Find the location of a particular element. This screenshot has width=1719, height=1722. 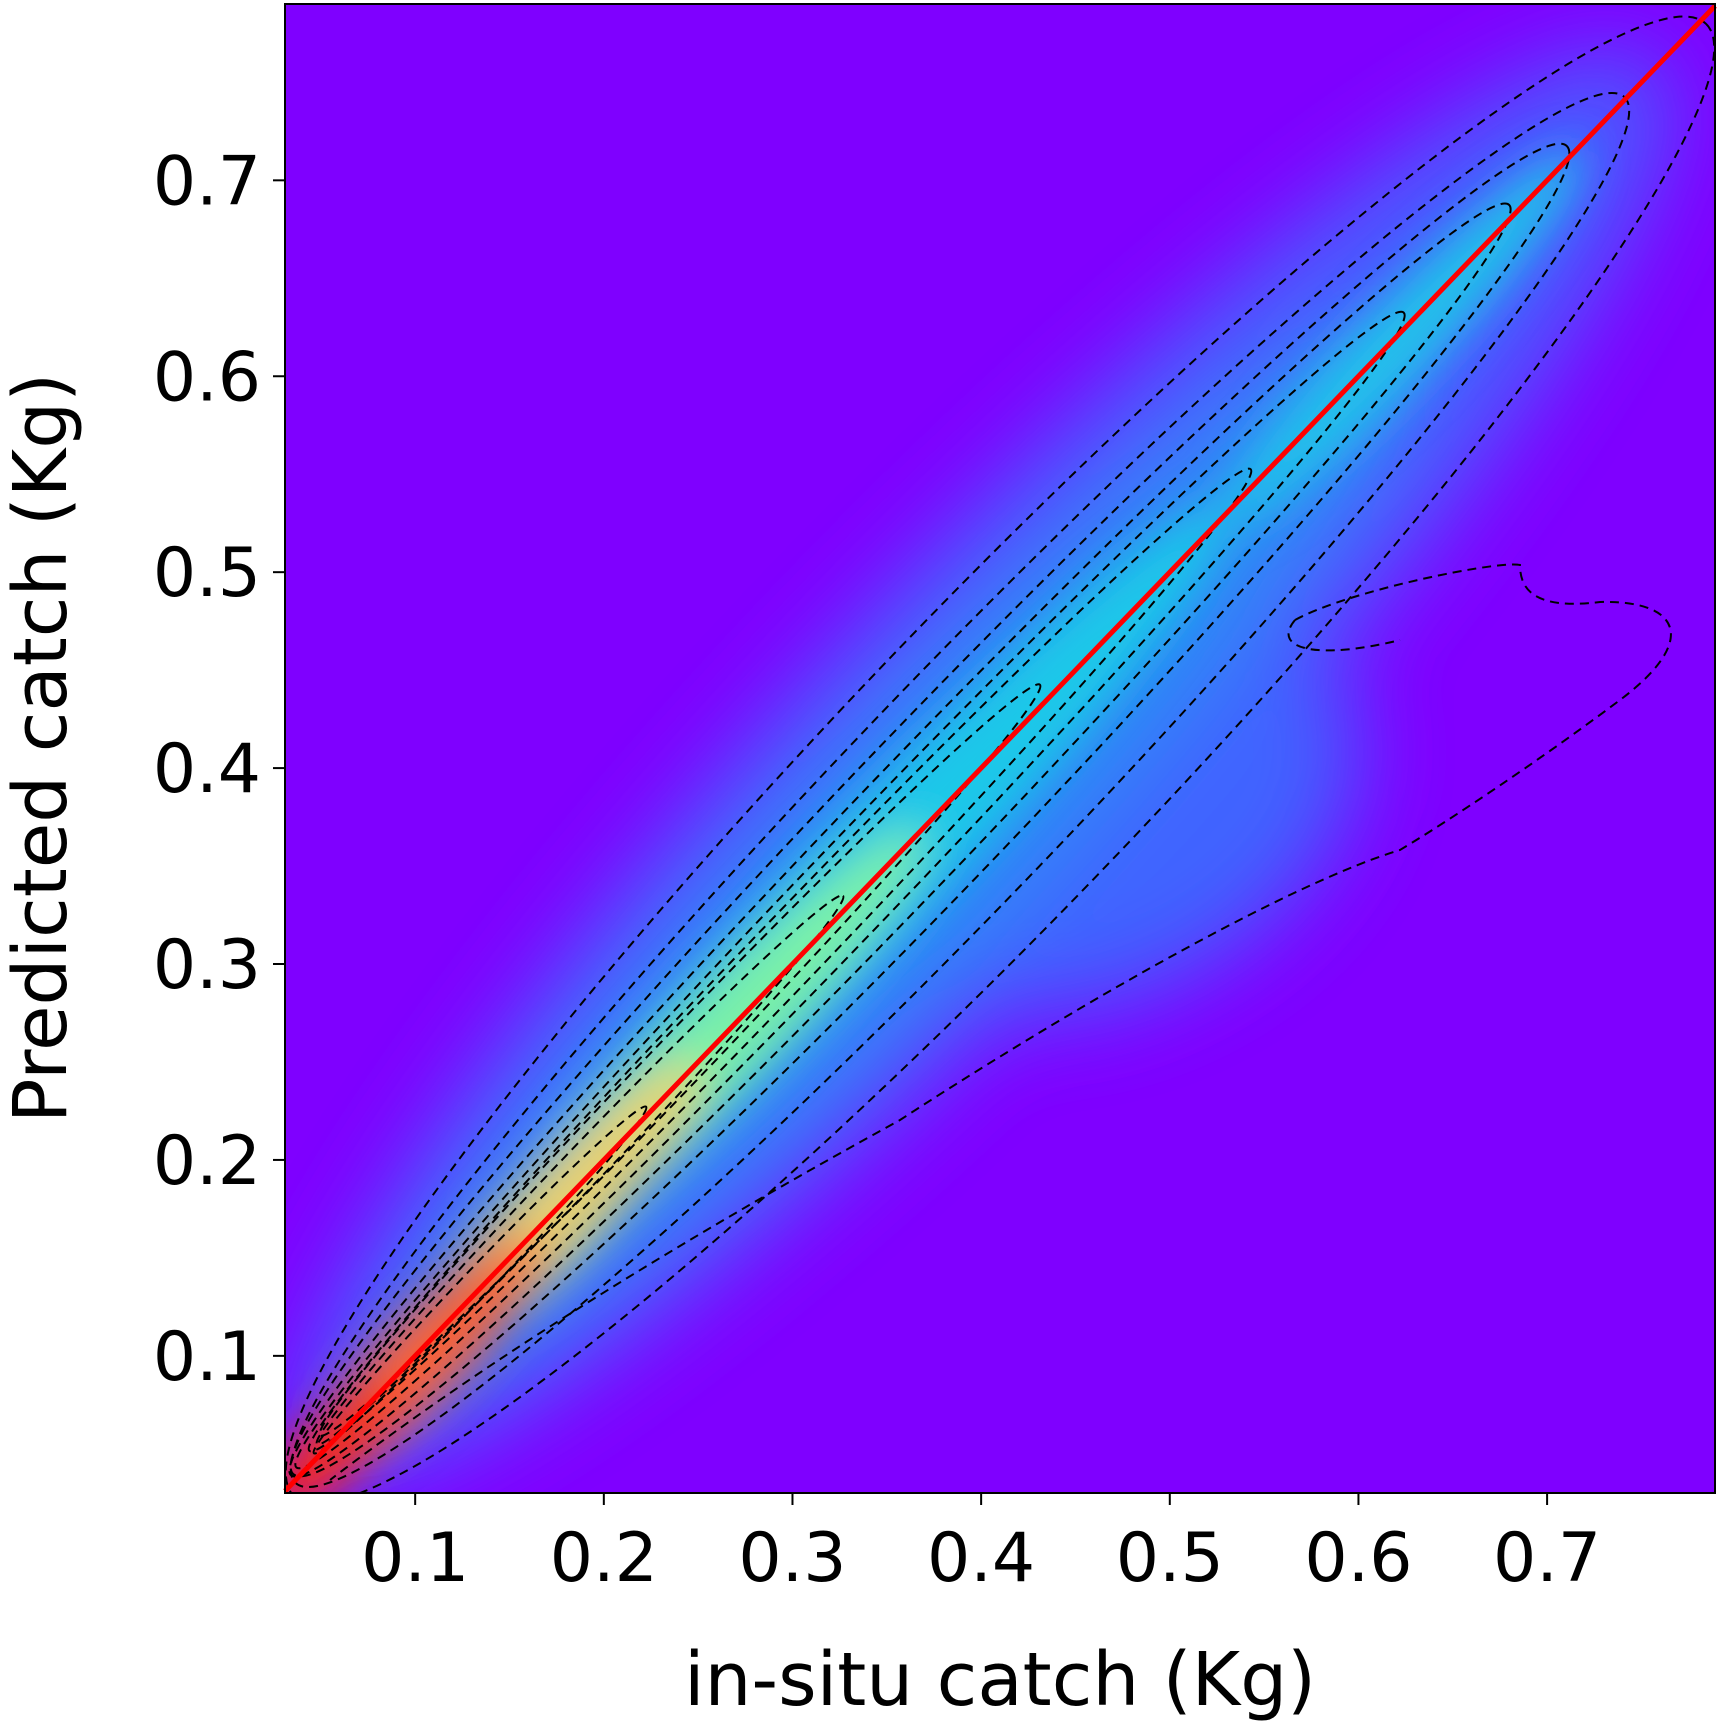

y-tick-label: 0.2 is located at coordinates (207, 1161).